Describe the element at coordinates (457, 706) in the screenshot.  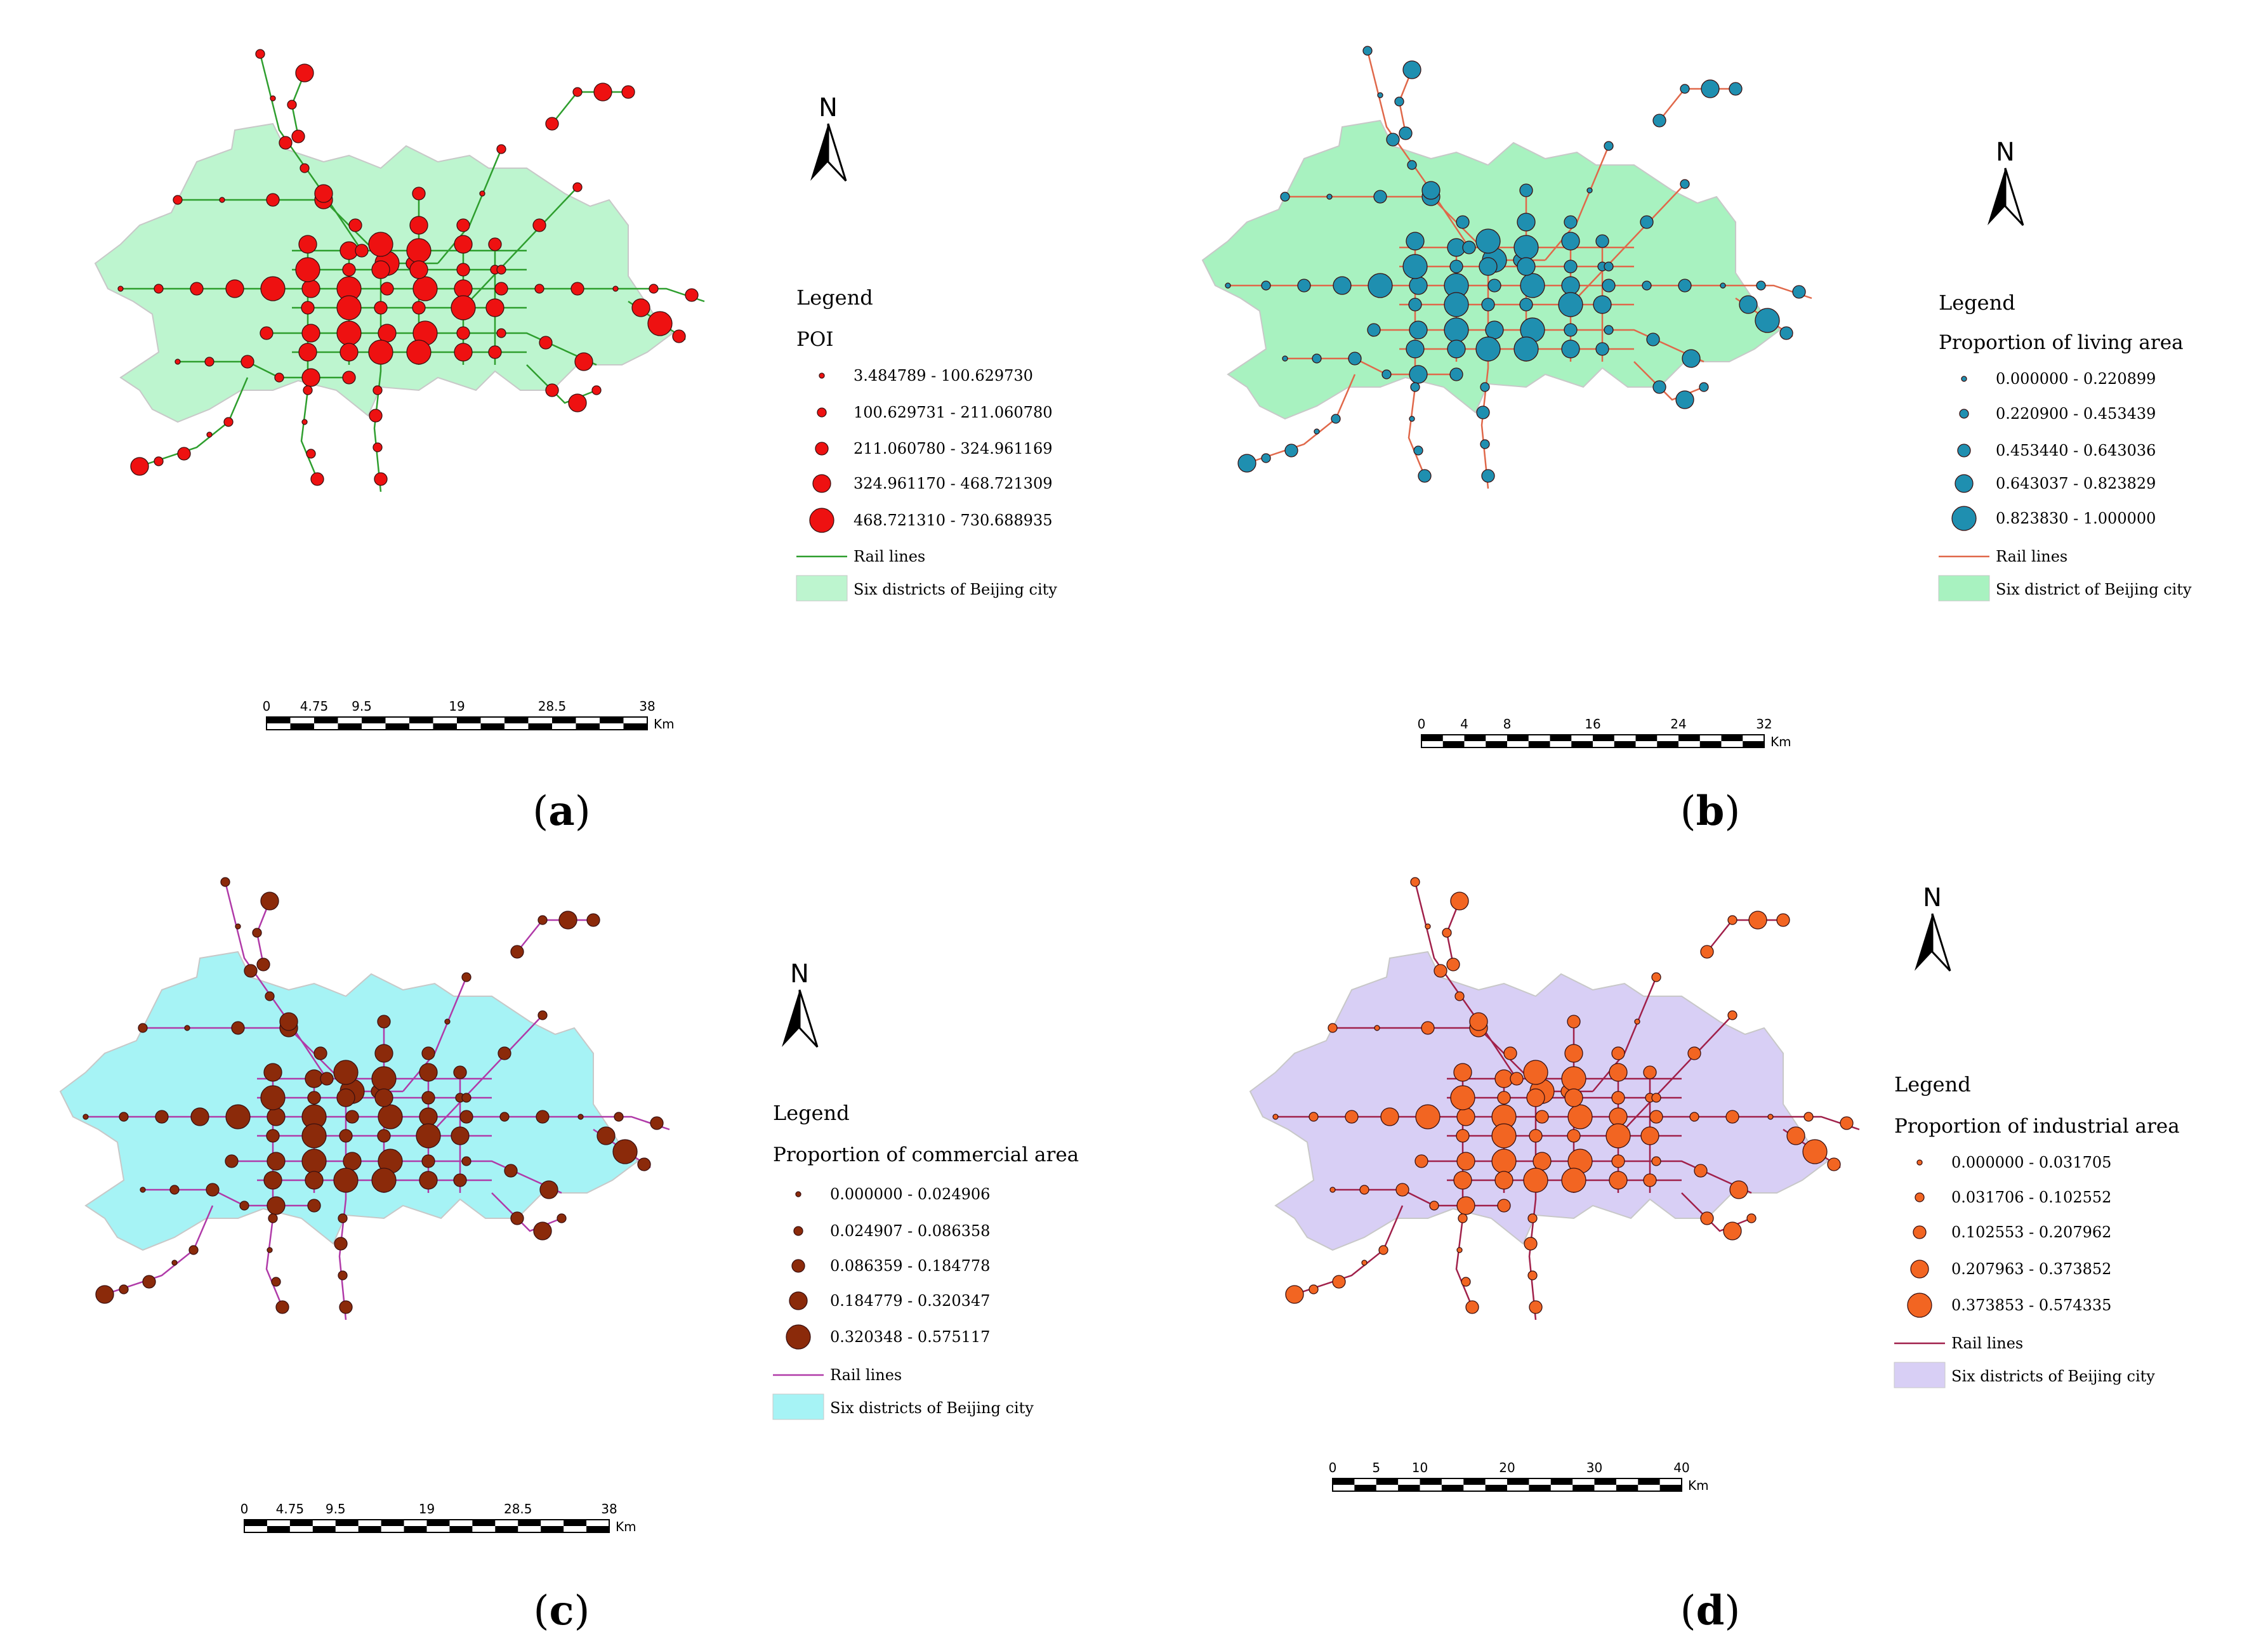
I see `scale-tick-label: 19` at that location.